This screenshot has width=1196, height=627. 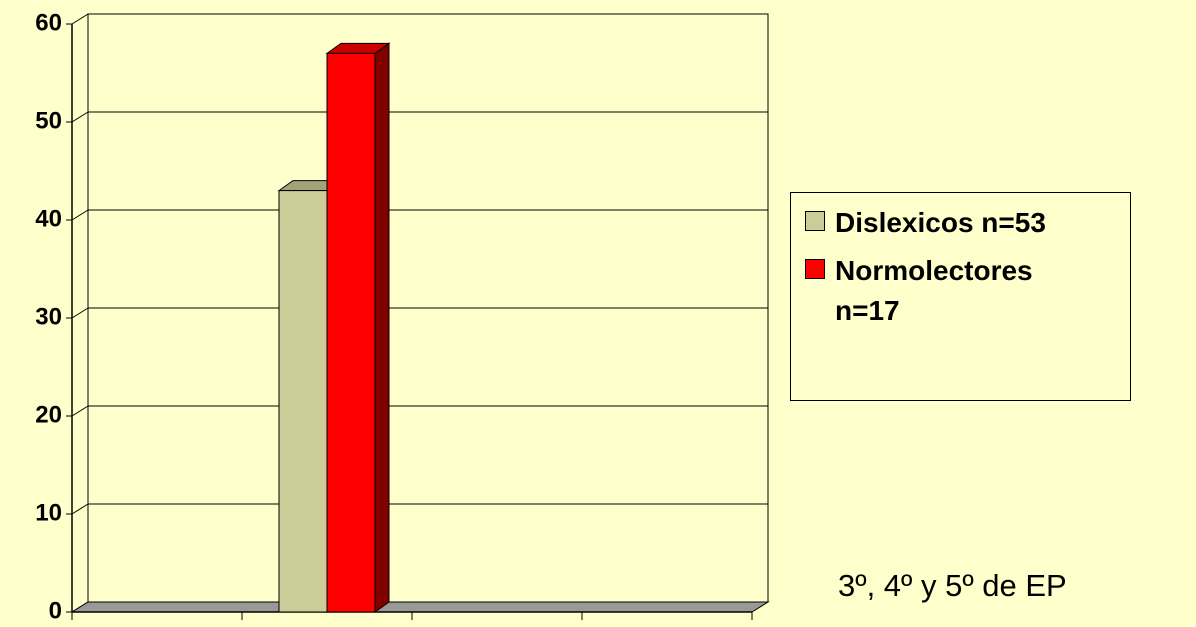 What do you see at coordinates (952, 585) in the screenshot?
I see `annotation: 3º, 4º y 5º de EP` at bounding box center [952, 585].